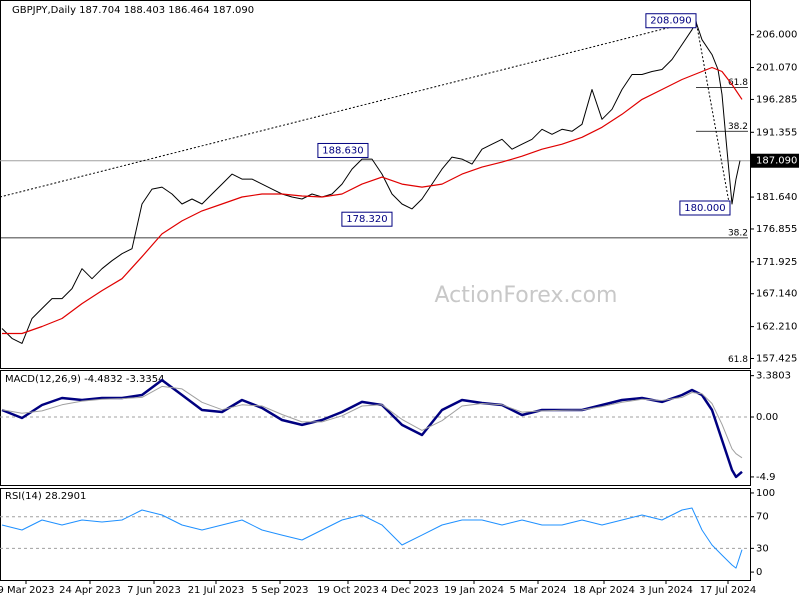 The height and width of the screenshot is (600, 800). I want to click on y-tick-label: 191.355, so click(776, 132).